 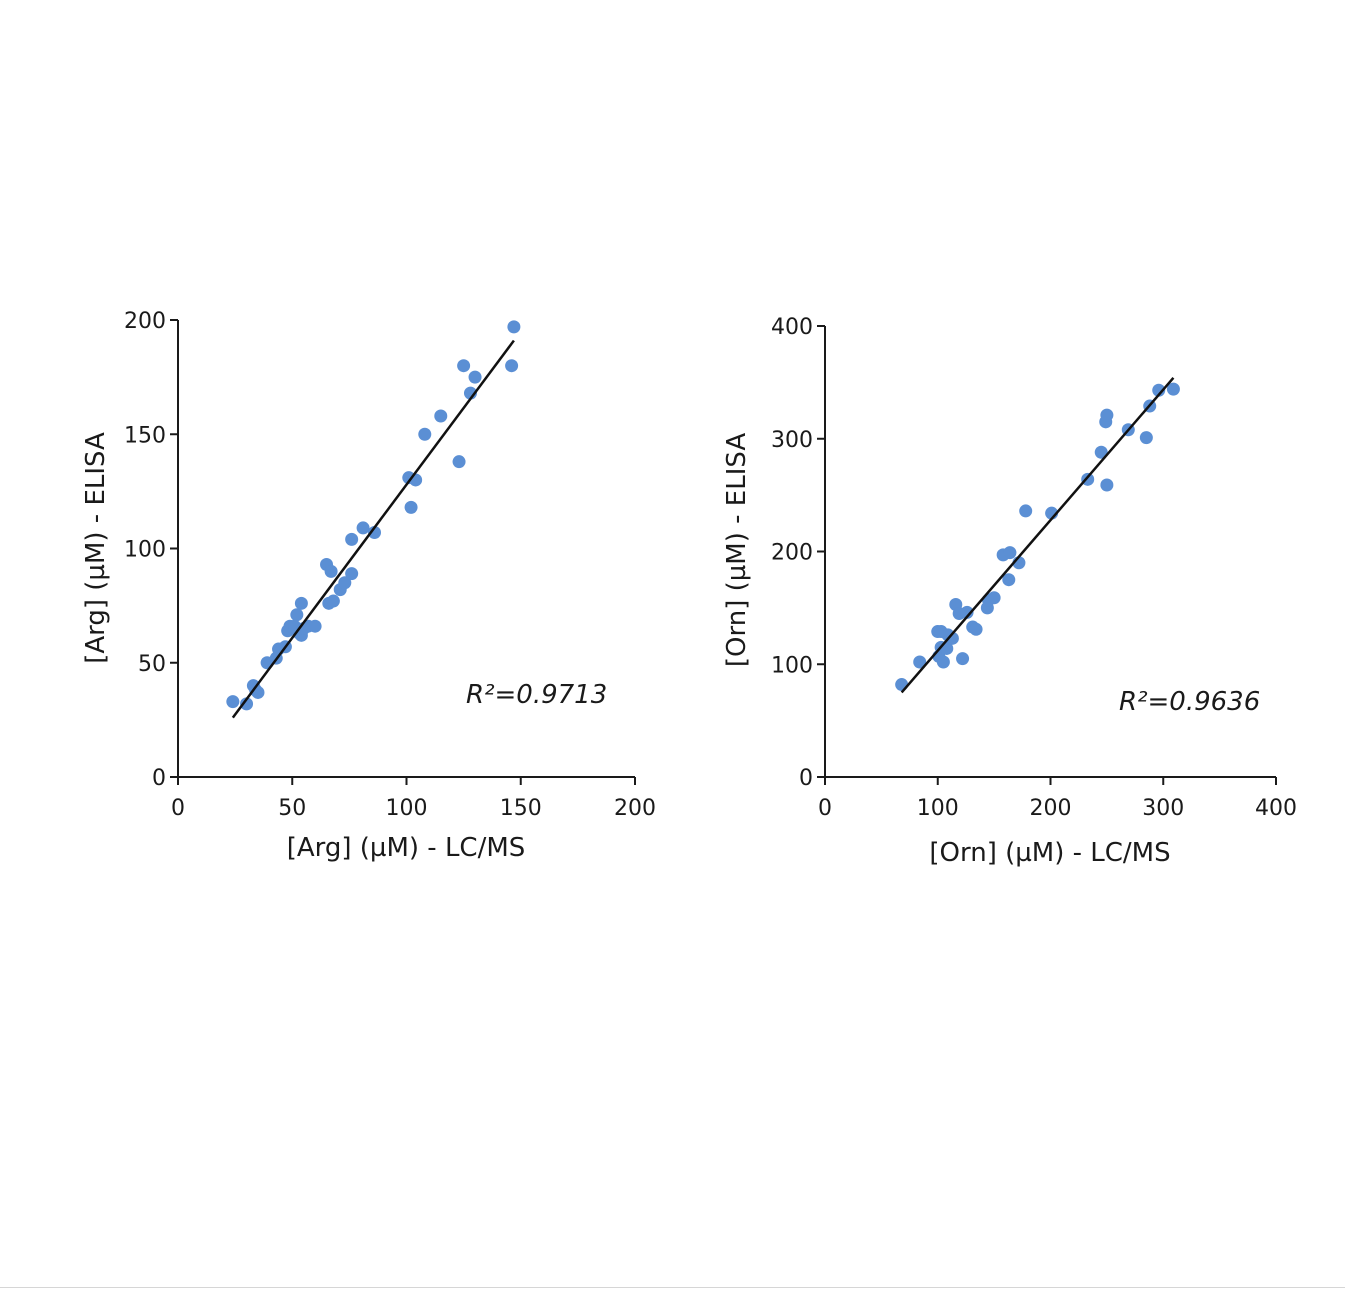 I want to click on x-ticks: 0 50 100 150 200, so click(x=413, y=799).